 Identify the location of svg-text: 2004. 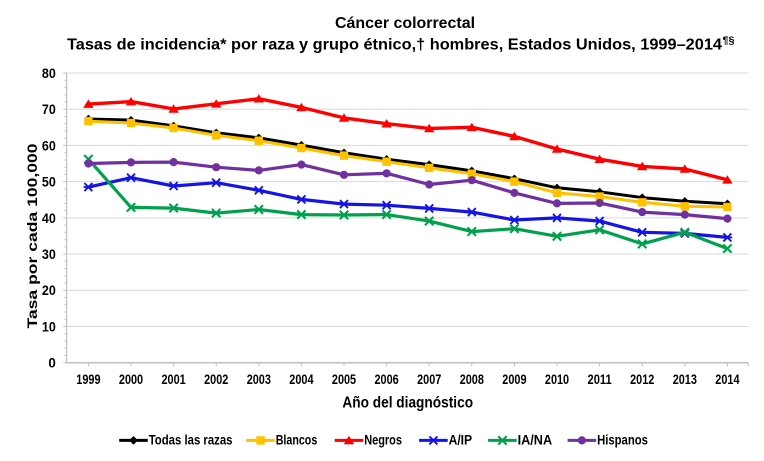
(301, 379).